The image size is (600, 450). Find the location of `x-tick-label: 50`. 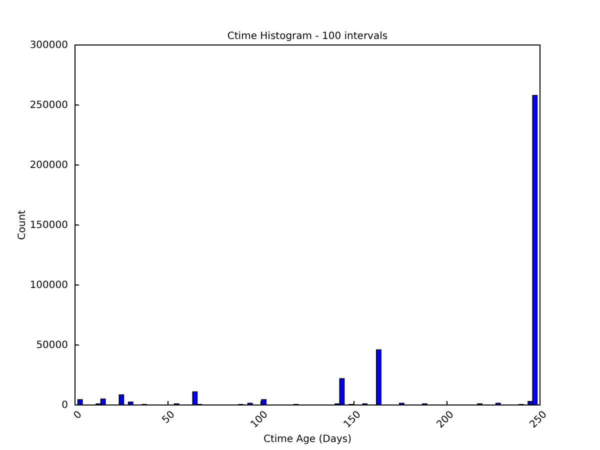

x-tick-label: 50 is located at coordinates (169, 417).